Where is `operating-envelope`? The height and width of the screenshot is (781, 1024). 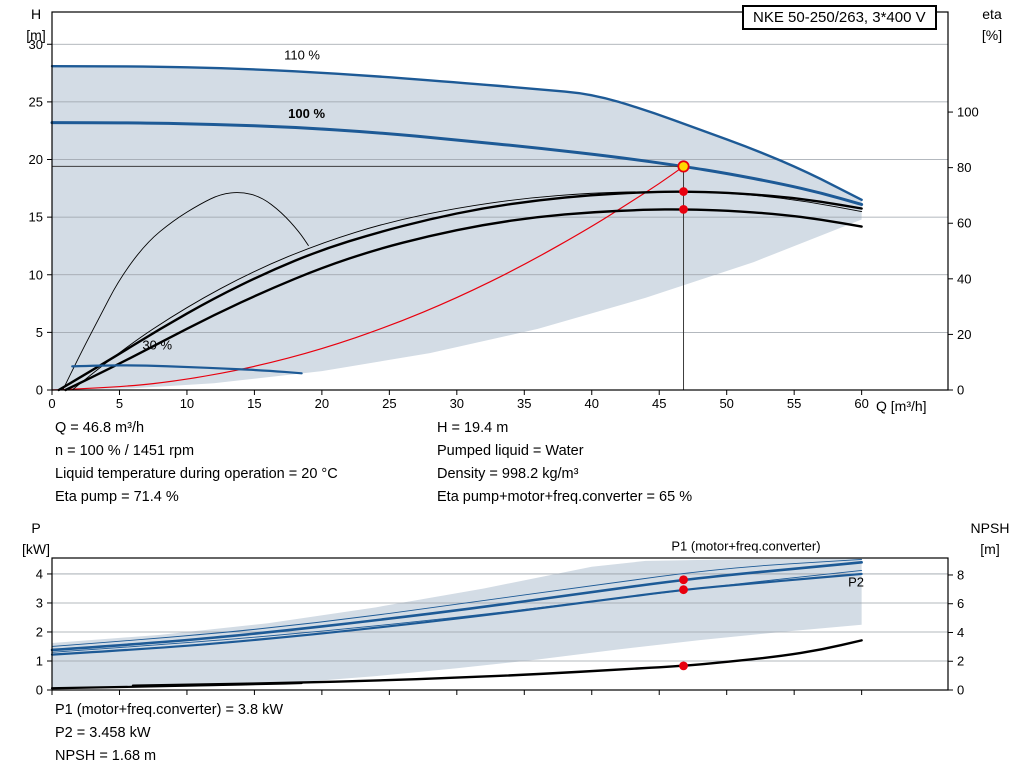 operating-envelope is located at coordinates (457, 623).